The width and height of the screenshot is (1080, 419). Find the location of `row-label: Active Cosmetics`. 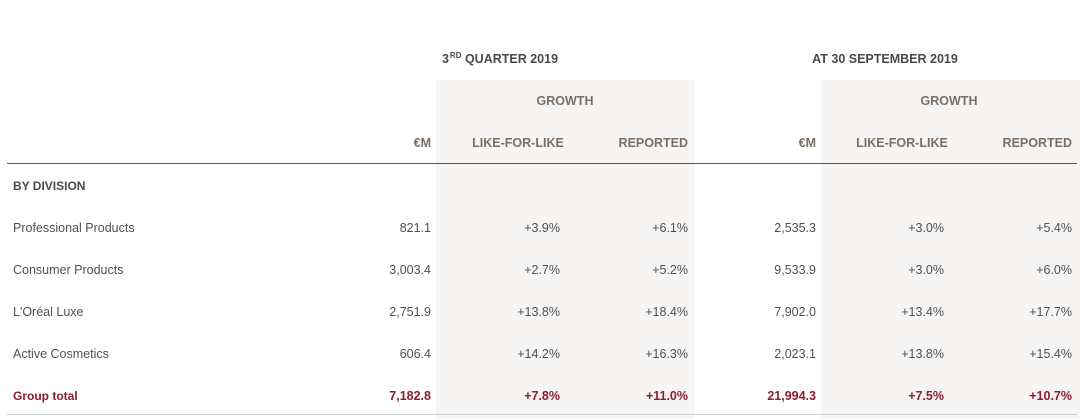

row-label: Active Cosmetics is located at coordinates (61, 354).